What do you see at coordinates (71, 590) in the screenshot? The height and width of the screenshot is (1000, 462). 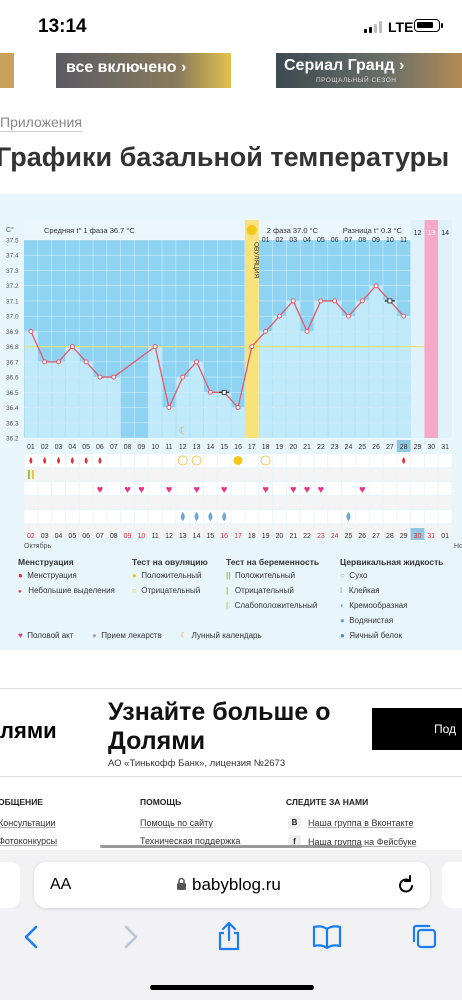 I see `legend-label: Небольшие выделения` at bounding box center [71, 590].